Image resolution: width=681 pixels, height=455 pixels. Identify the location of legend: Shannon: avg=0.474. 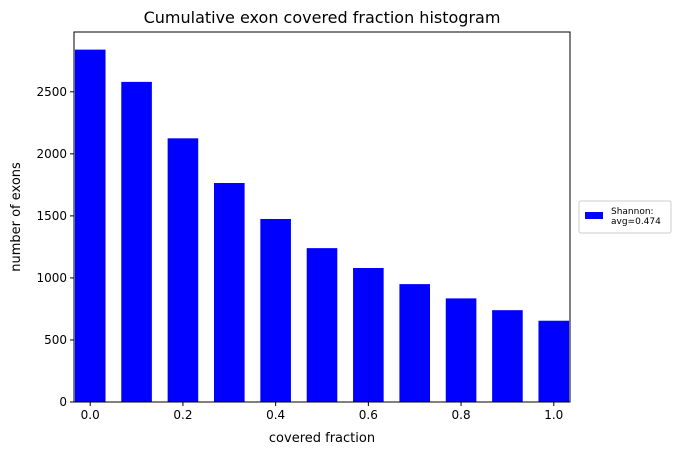
(625, 217).